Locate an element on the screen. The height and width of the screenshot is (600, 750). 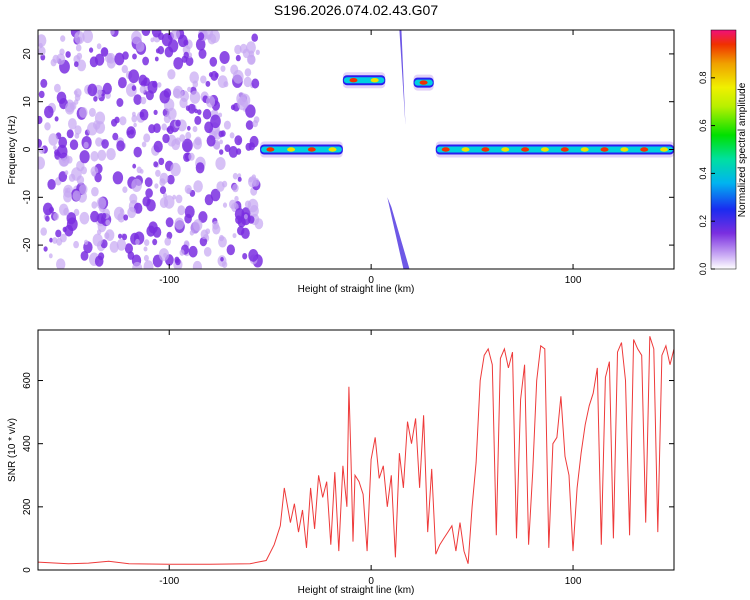
vertical-streak is located at coordinates (398, 149).